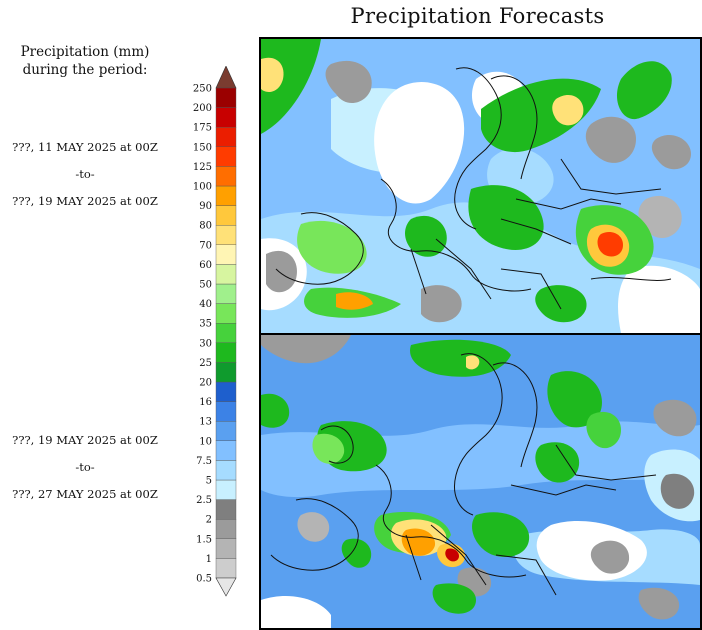 The height and width of the screenshot is (630, 702). What do you see at coordinates (85, 61) in the screenshot?
I see `legend-title: Precipitation (mm) during the period:` at bounding box center [85, 61].